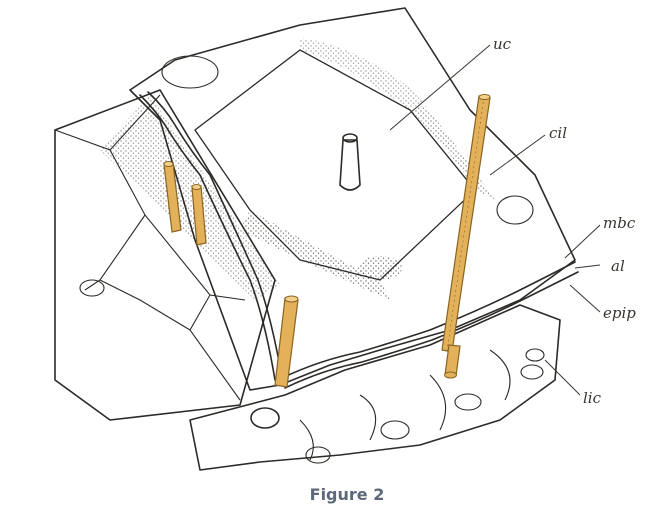 This screenshot has height=516, width=666. Describe the element at coordinates (350, 162) in the screenshot. I see `central-nub` at that location.